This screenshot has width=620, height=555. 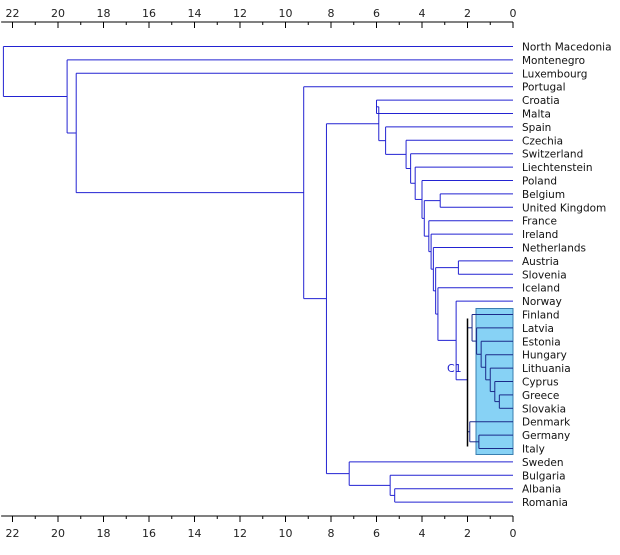 What do you see at coordinates (13, 533) in the screenshot?
I see `bottom-axis-tick-label: 22` at bounding box center [13, 533].